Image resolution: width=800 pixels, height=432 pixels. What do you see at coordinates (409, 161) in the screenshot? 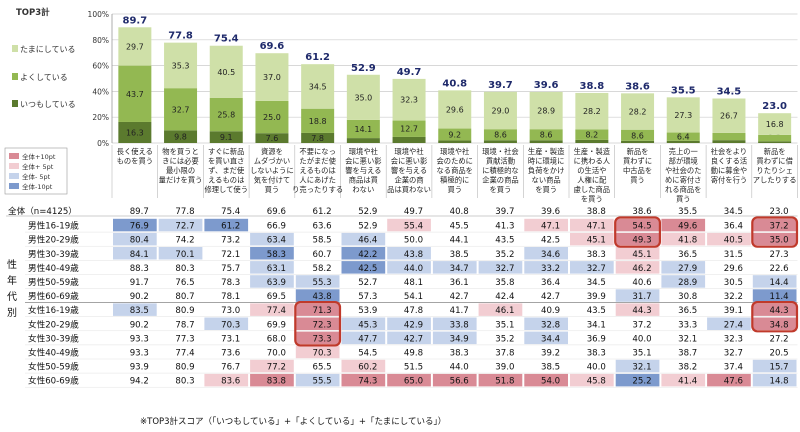
I see `category-label: 会に悪い影` at bounding box center [409, 161].